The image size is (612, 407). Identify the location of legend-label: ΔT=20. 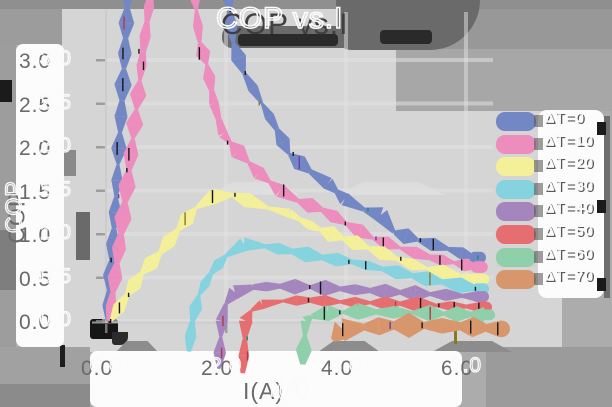
(569, 163).